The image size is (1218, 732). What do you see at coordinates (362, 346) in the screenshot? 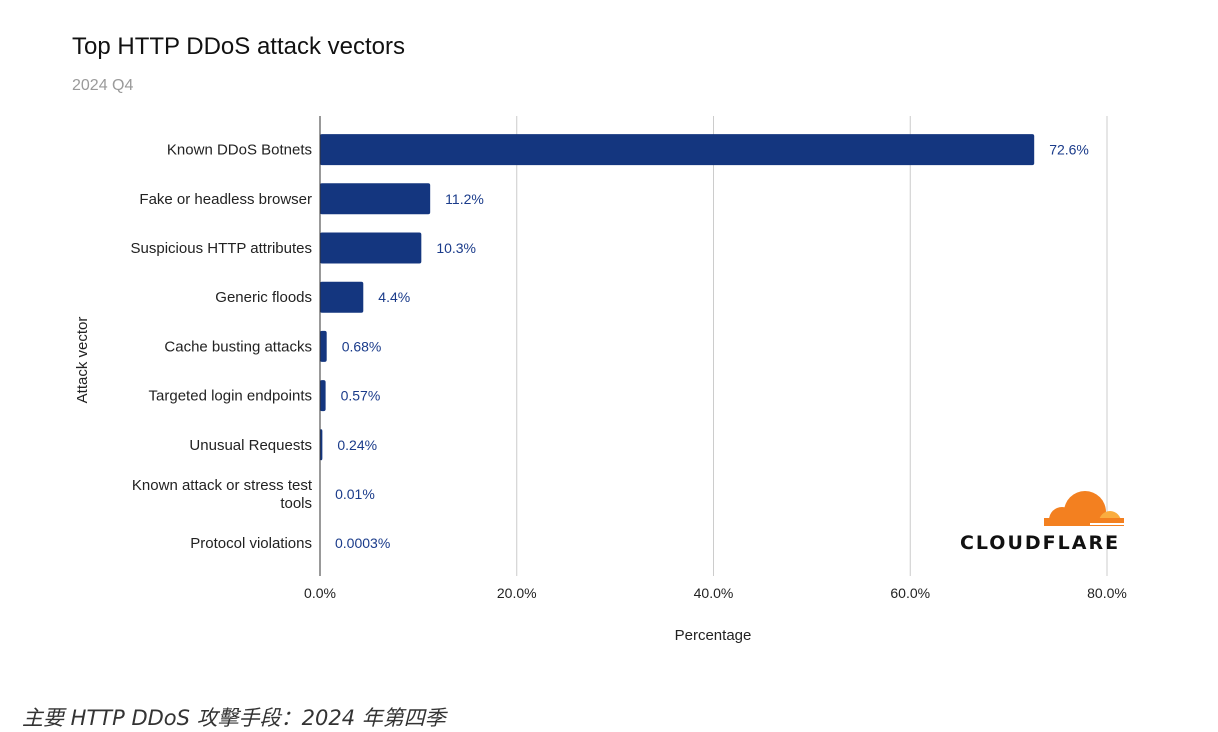
I see `bar-value-label: 0.68%` at bounding box center [362, 346].